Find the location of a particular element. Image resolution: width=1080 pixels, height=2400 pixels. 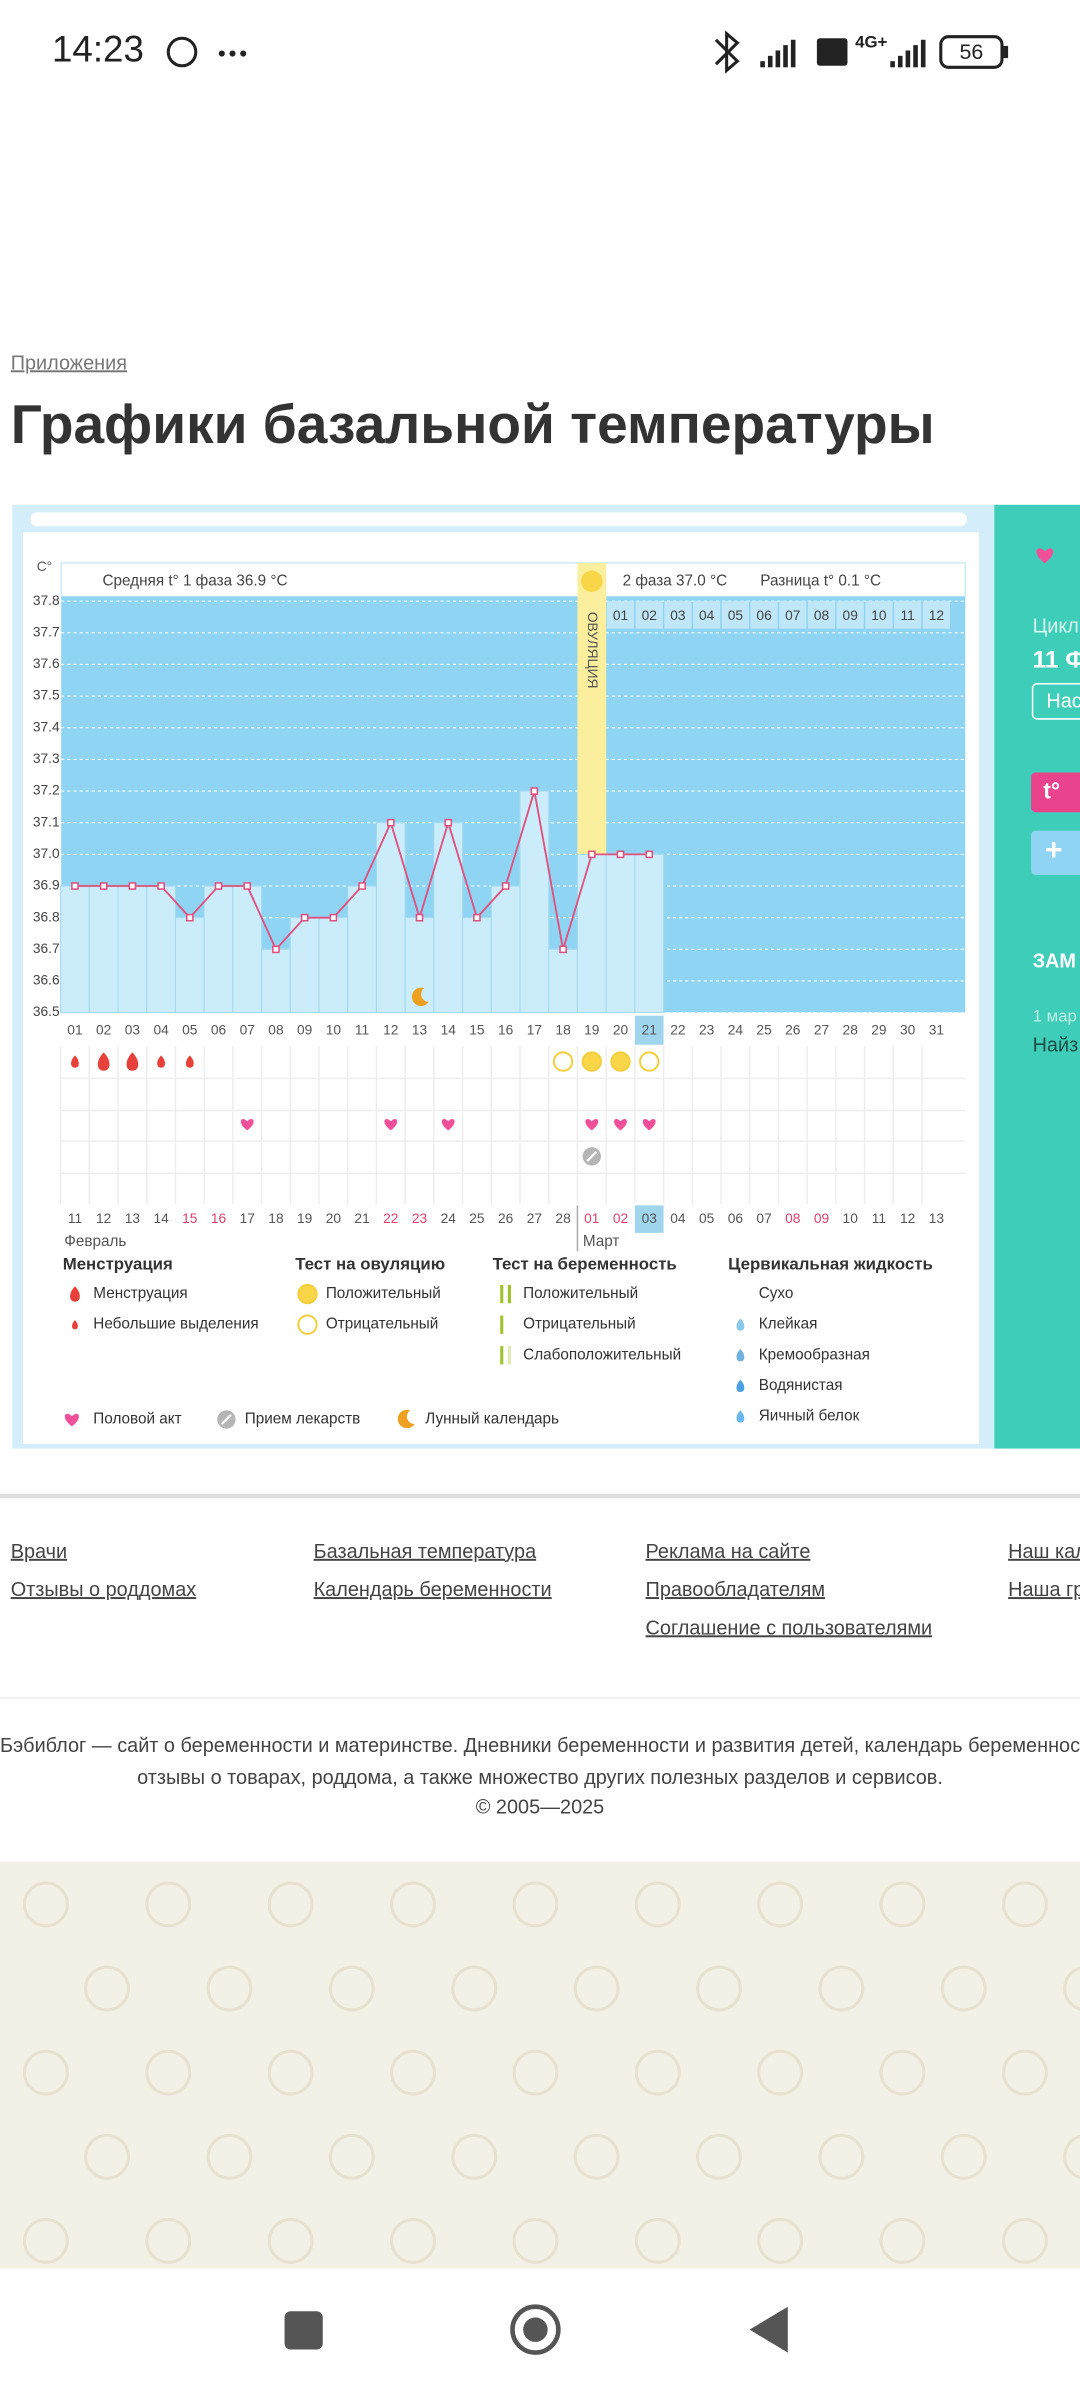

footer-link: Правообладателям is located at coordinates (736, 1590).